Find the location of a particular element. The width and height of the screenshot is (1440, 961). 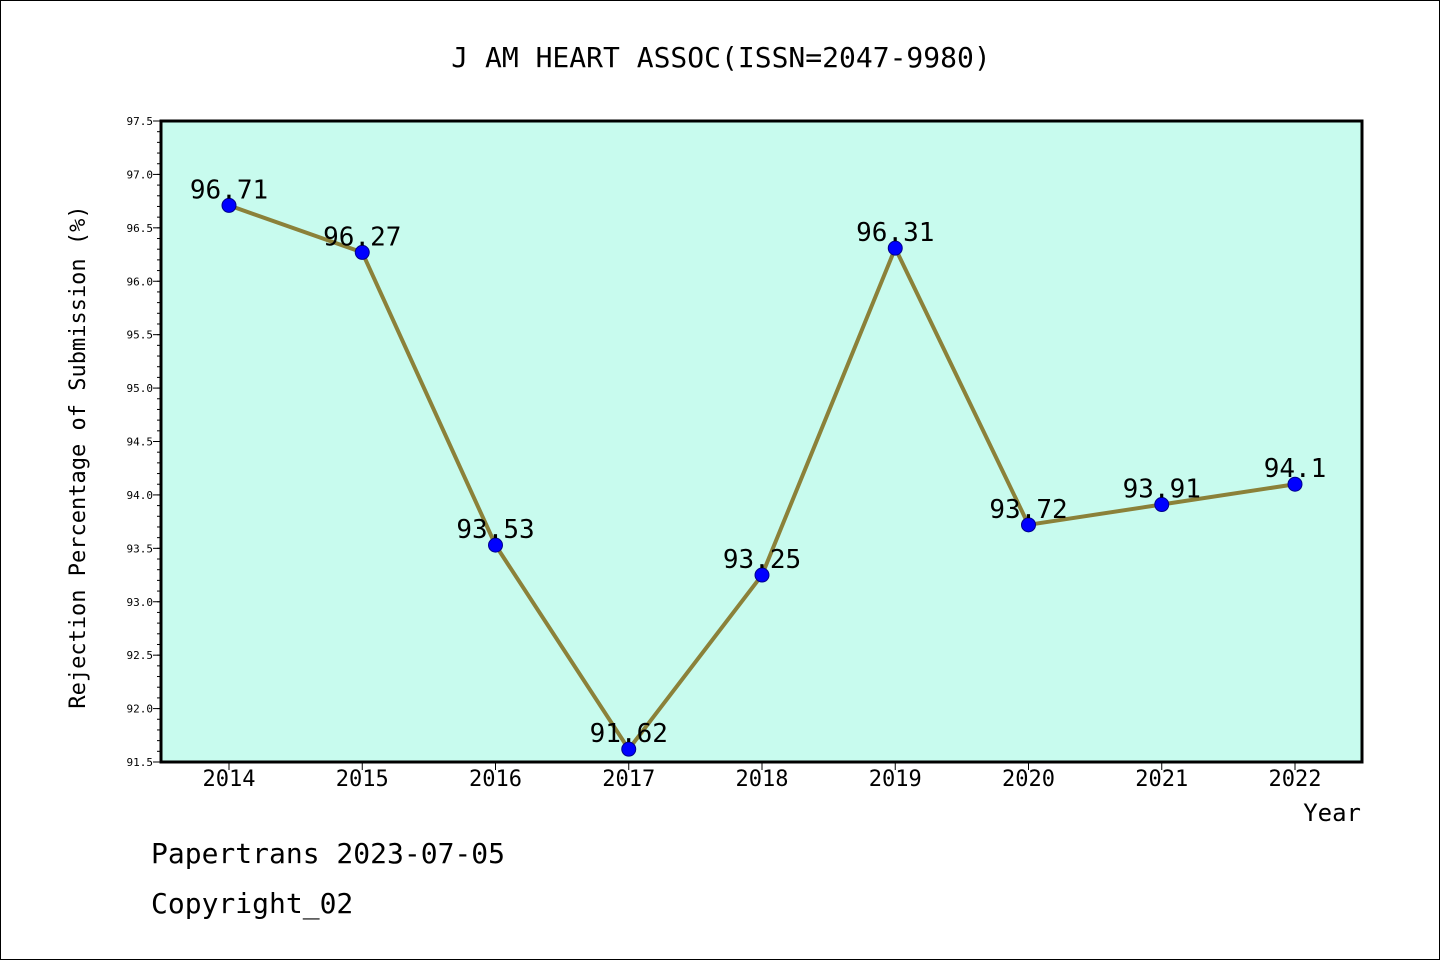

footer-date: Papertrans 2023-07-05 is located at coordinates (328, 853).